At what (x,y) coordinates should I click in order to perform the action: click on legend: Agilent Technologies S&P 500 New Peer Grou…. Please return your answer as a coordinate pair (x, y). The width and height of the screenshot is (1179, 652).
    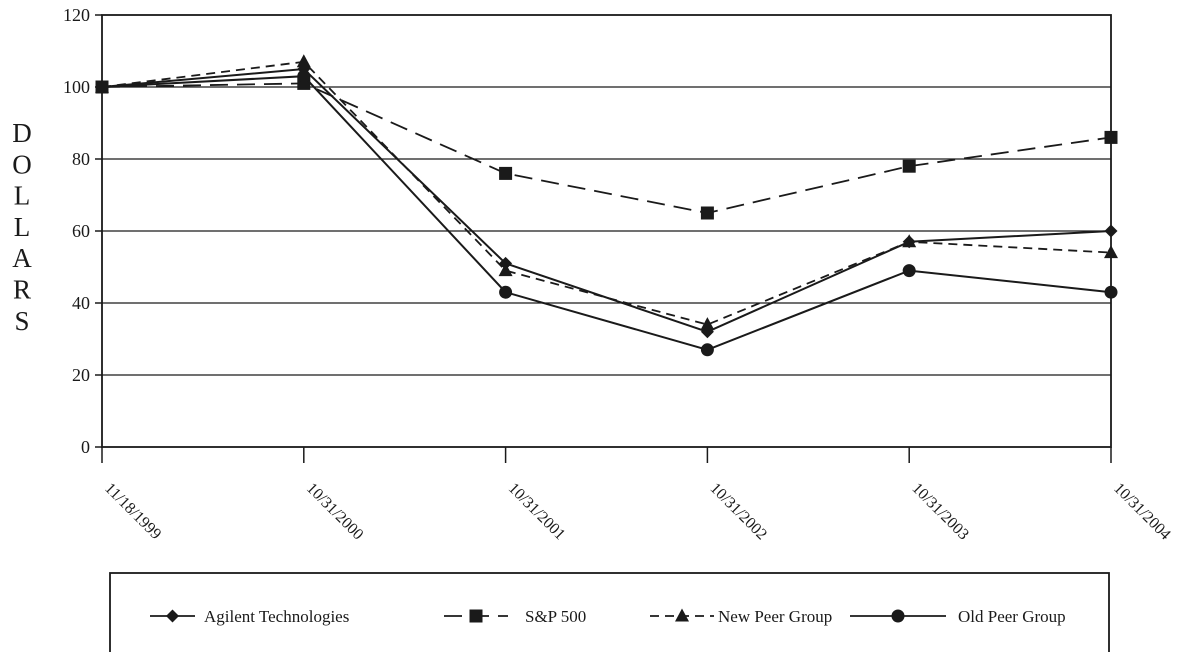
    Looking at the image, I should click on (609, 612).